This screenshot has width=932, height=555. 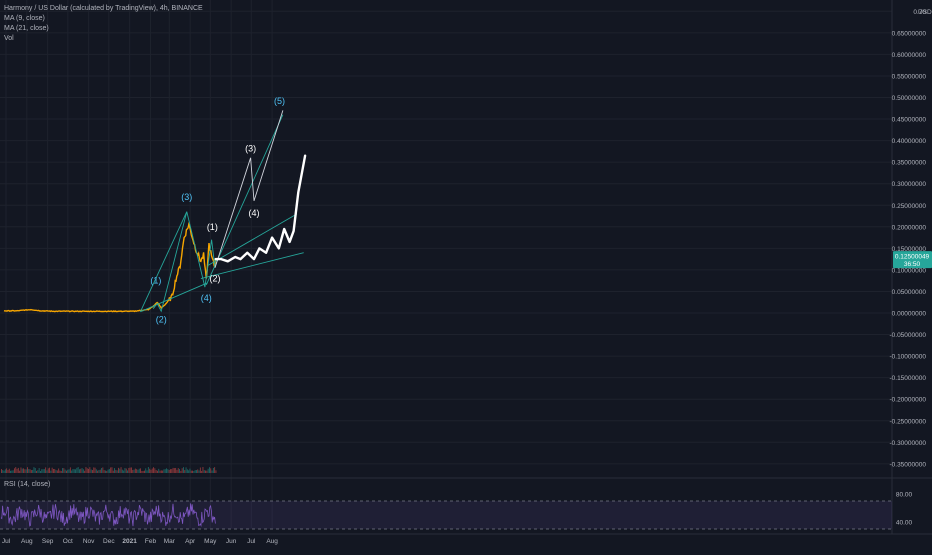 What do you see at coordinates (912, 257) in the screenshot?
I see `price-tag-value: 0.12500049` at bounding box center [912, 257].